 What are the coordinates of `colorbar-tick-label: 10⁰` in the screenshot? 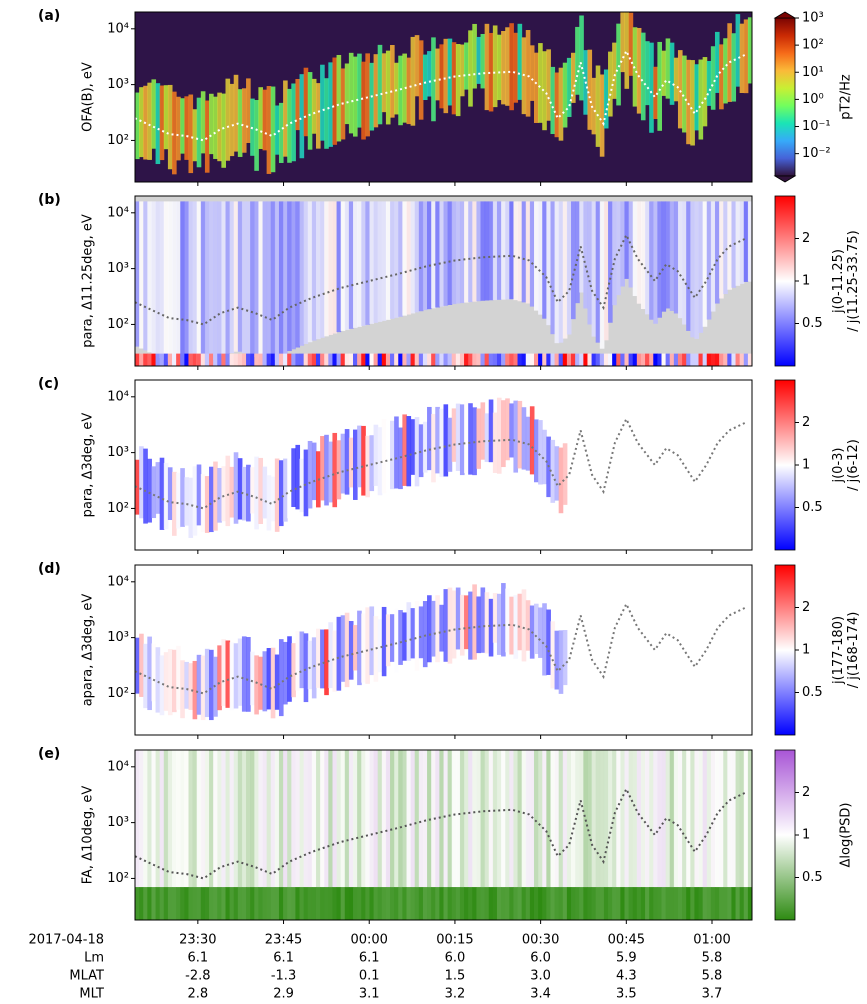 It's located at (813, 99).